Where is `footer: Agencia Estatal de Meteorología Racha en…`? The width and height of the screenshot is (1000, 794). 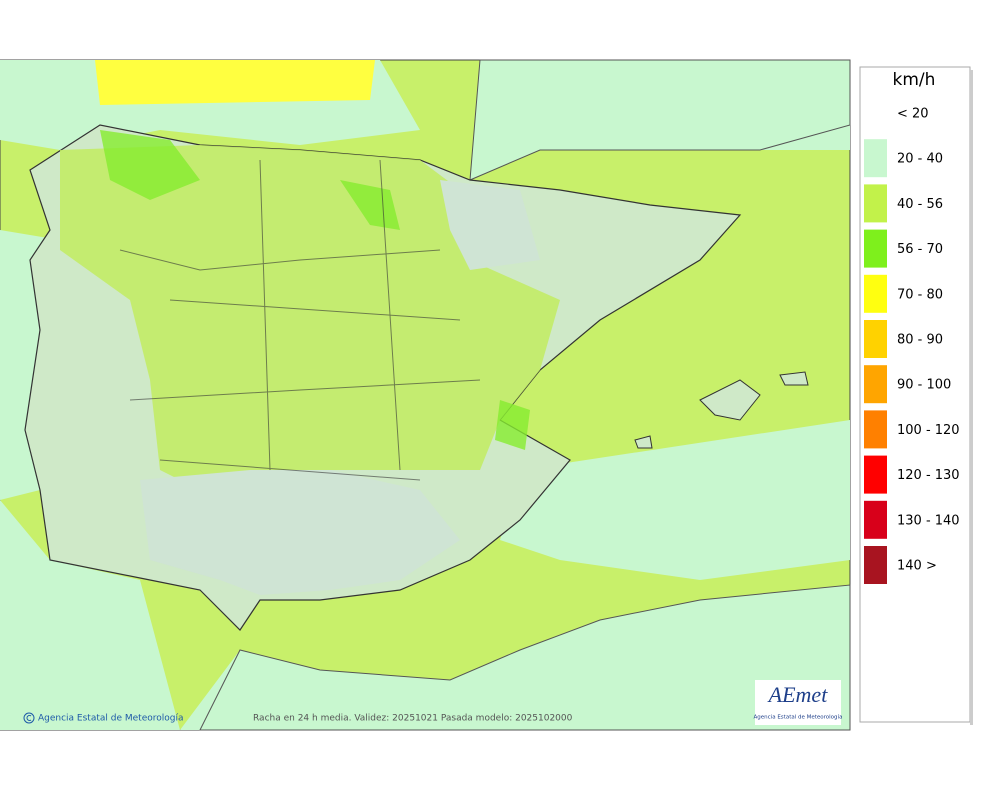 footer: Agencia Estatal de Meteorología Racha en… is located at coordinates (298, 718).